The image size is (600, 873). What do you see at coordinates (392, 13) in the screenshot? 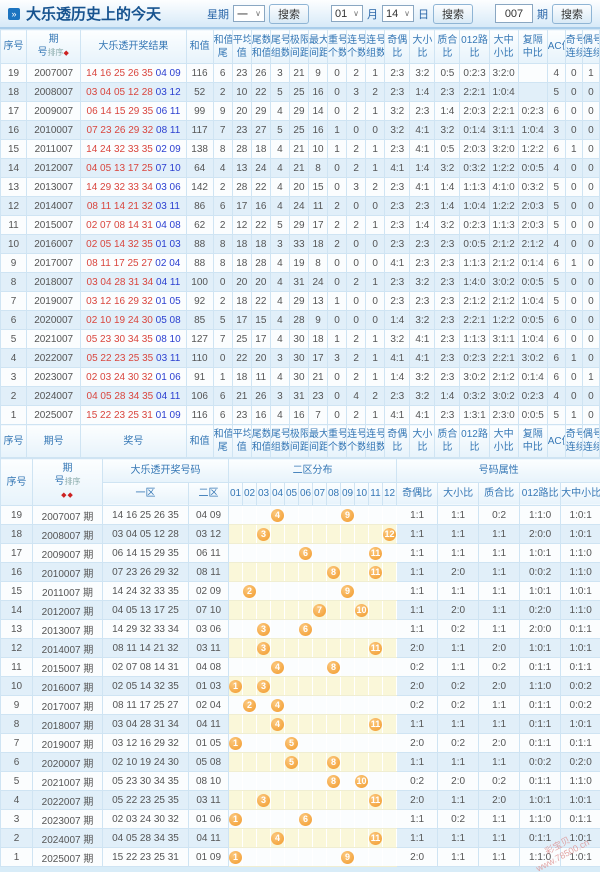
I see `day-select-value: 14` at bounding box center [392, 13].